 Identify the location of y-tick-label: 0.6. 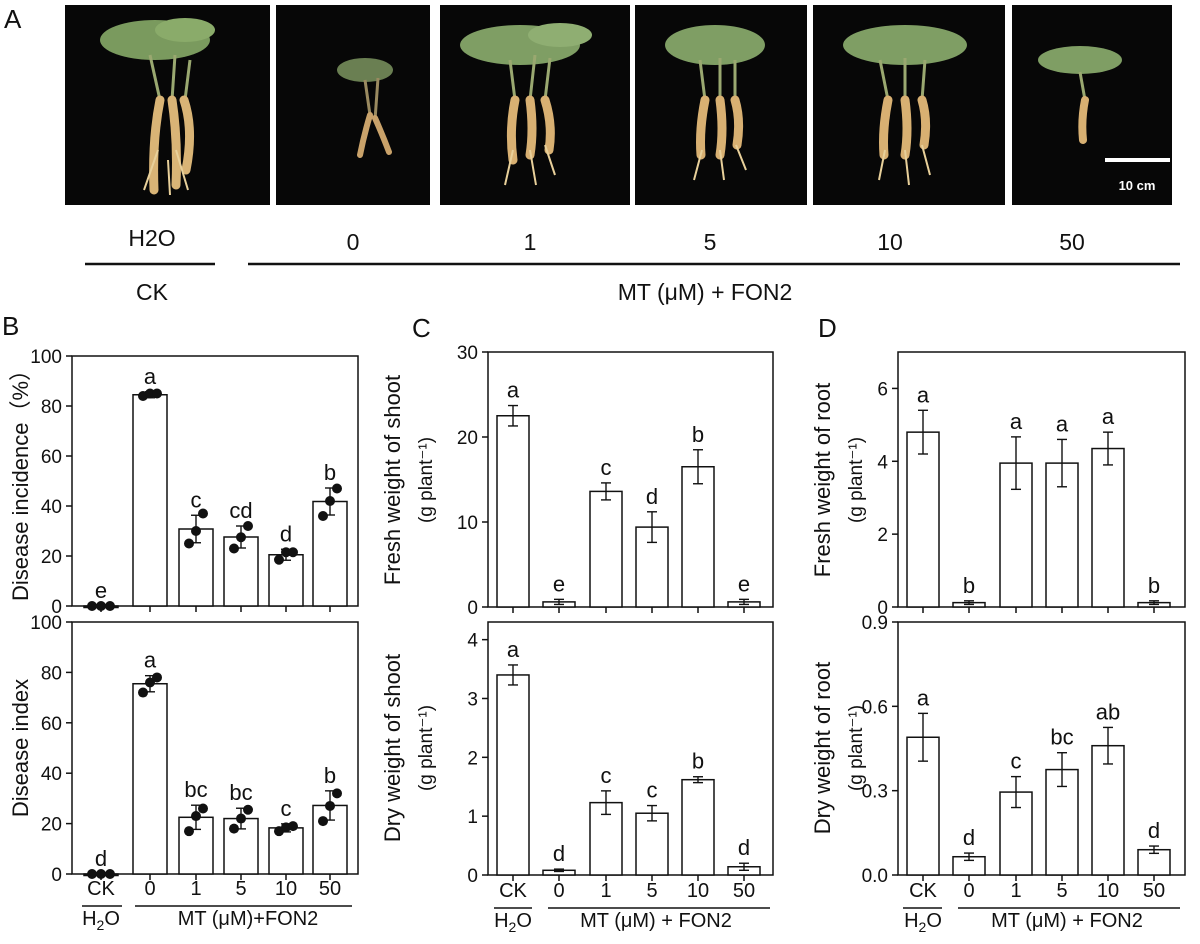
(875, 707).